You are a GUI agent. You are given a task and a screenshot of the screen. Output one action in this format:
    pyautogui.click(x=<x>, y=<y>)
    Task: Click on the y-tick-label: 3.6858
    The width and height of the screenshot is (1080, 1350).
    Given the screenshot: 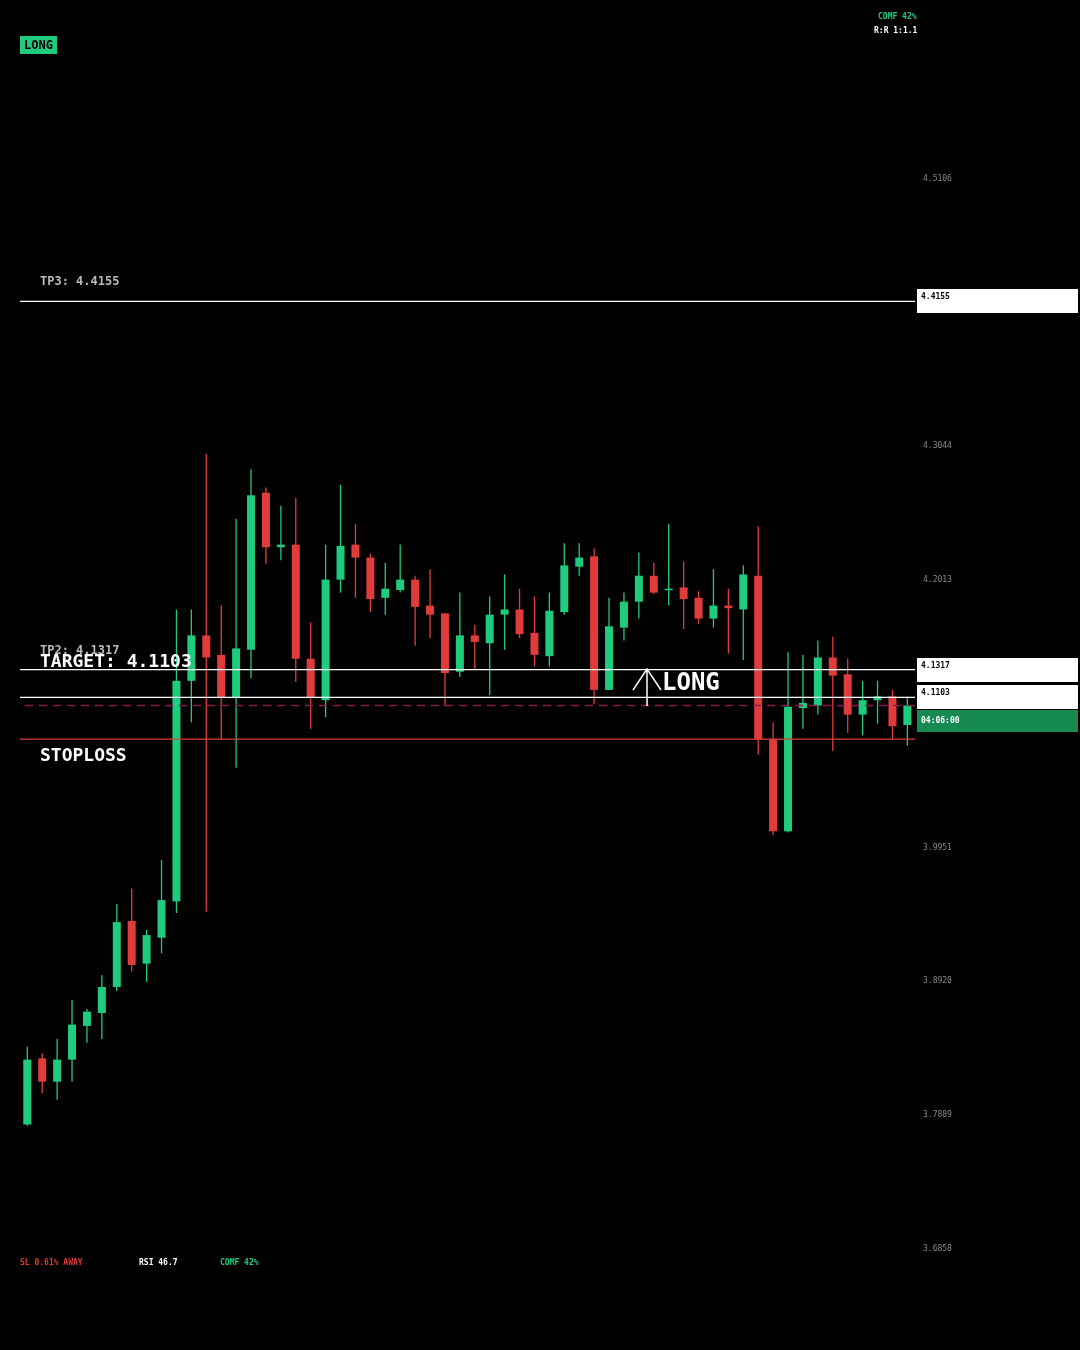 What is the action you would take?
    pyautogui.click(x=938, y=1248)
    